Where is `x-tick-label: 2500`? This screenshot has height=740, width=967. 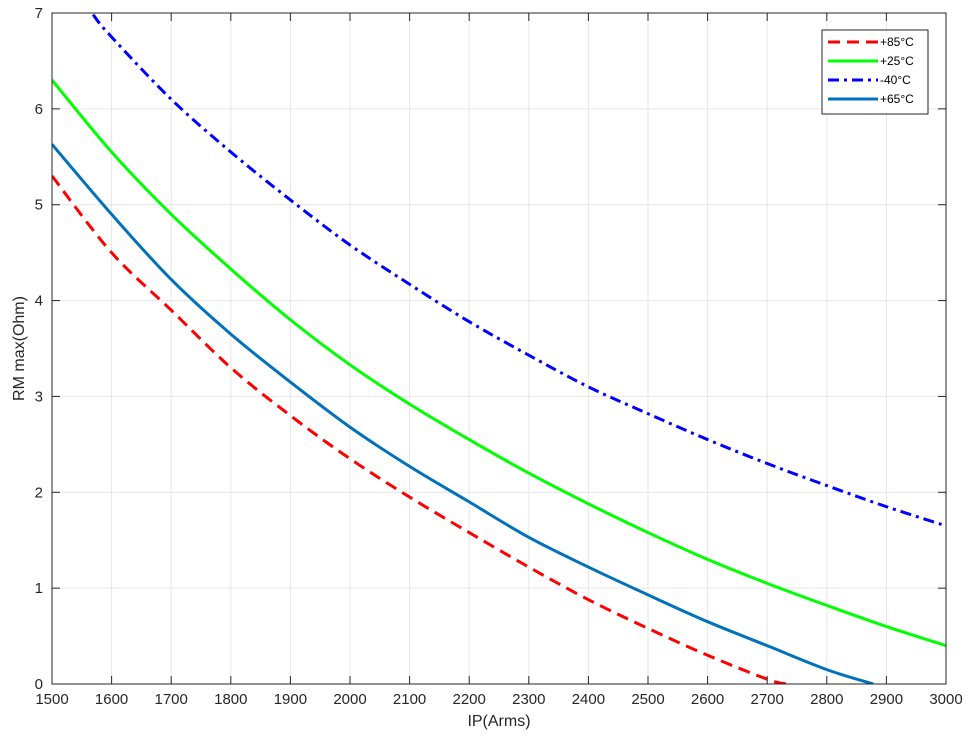
x-tick-label: 2500 is located at coordinates (647, 699).